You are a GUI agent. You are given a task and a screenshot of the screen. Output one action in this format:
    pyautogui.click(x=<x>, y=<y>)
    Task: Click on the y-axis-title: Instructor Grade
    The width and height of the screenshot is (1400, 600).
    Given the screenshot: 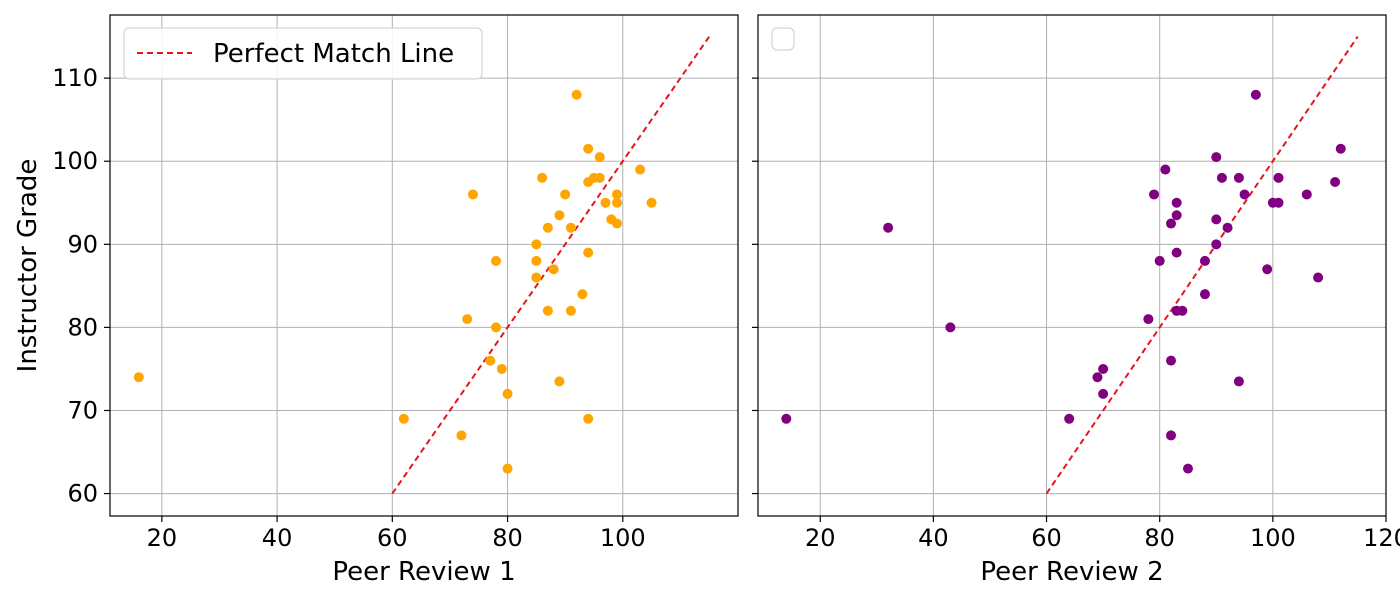 What is the action you would take?
    pyautogui.click(x=28, y=266)
    